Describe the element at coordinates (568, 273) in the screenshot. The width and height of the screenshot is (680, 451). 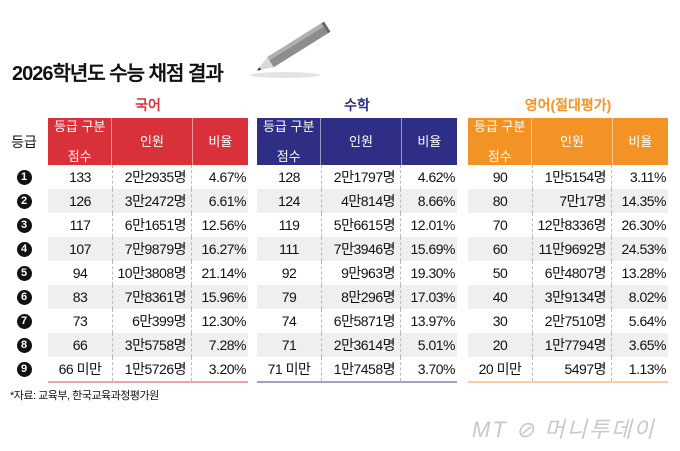
I see `table-row: 50 6만4807명 13.28%` at that location.